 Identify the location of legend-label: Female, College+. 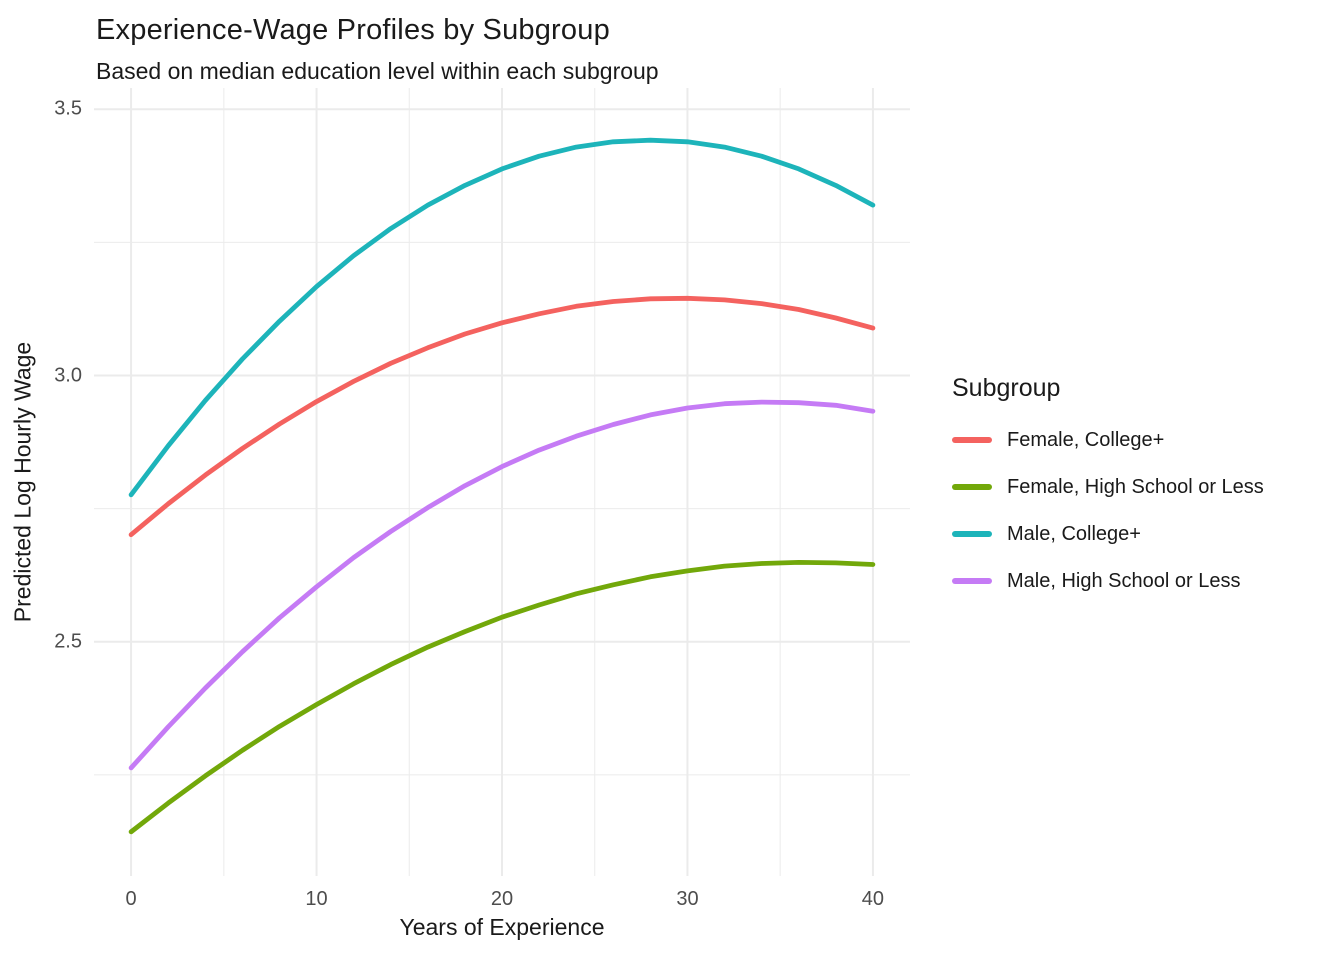
(1086, 439).